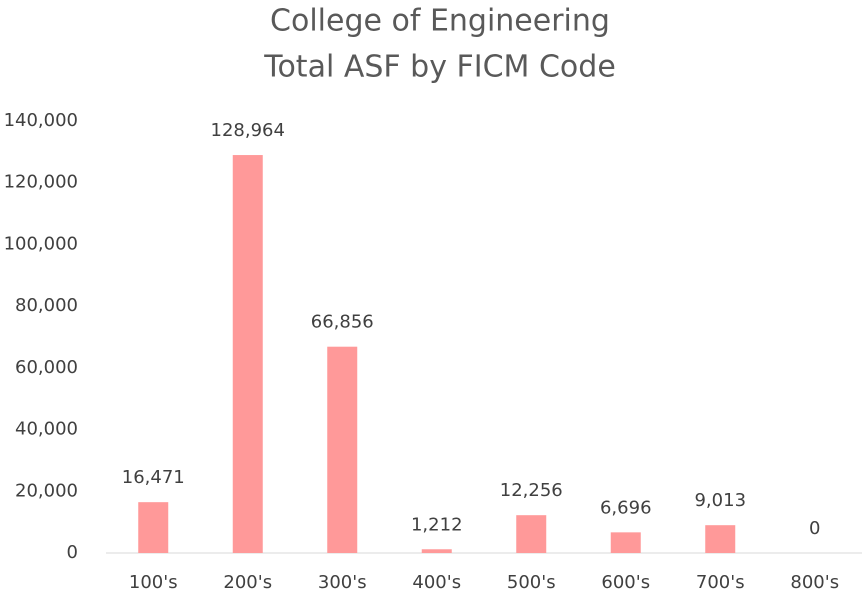  What do you see at coordinates (41, 120) in the screenshot?
I see `y-tick-label: 140,000` at bounding box center [41, 120].